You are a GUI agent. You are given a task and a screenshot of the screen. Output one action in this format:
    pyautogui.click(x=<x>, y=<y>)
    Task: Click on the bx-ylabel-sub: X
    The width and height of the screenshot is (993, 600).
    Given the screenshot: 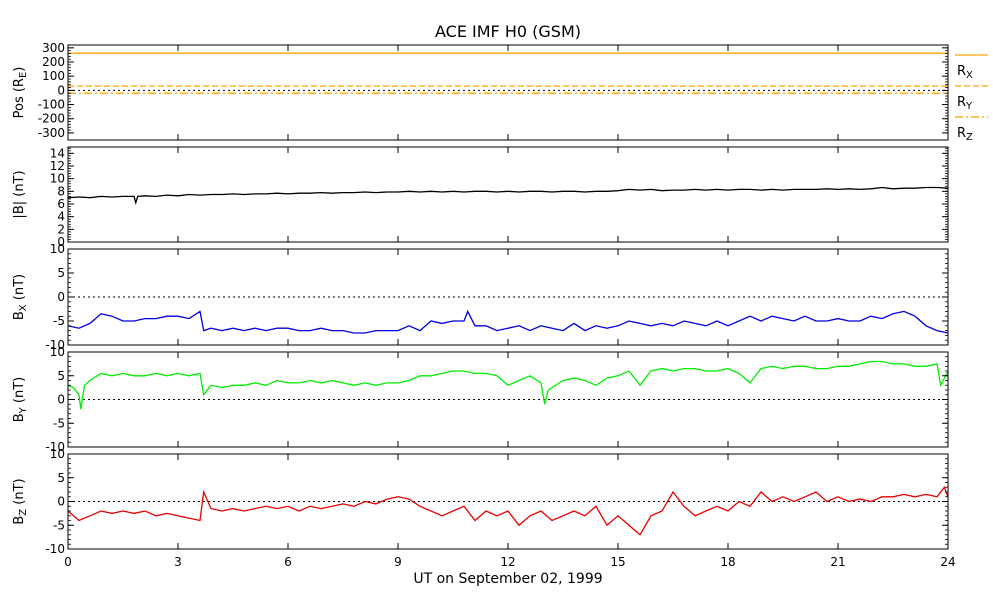 What is the action you would take?
    pyautogui.click(x=23, y=307)
    